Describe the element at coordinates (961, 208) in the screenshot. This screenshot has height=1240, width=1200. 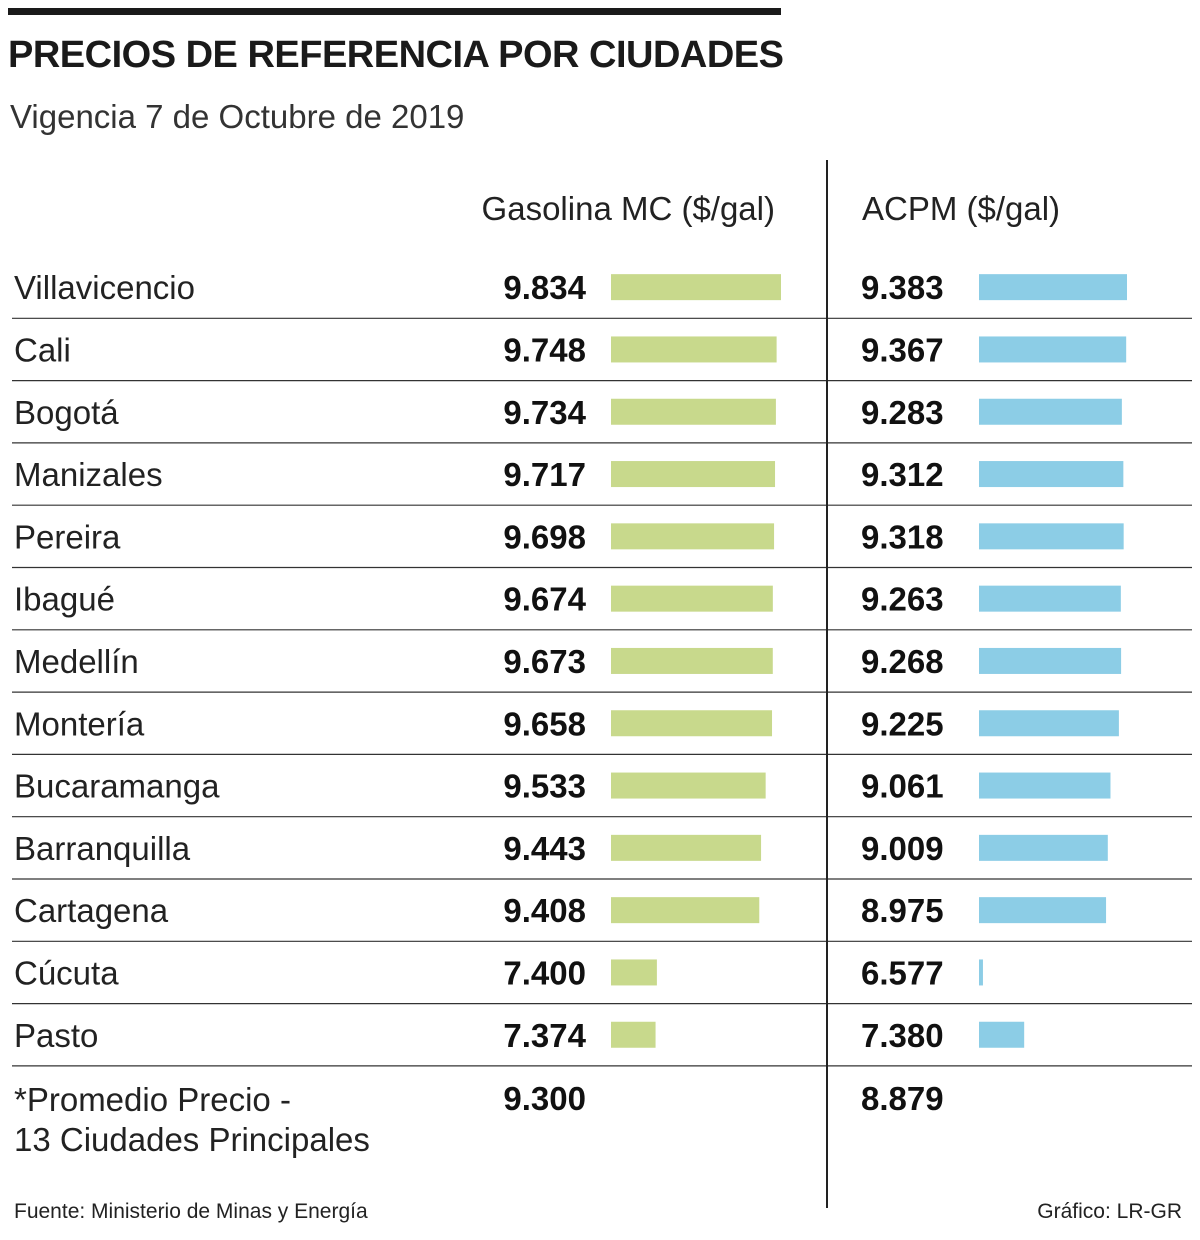
I see `column-header-acpm: ACPM ($/gal)` at that location.